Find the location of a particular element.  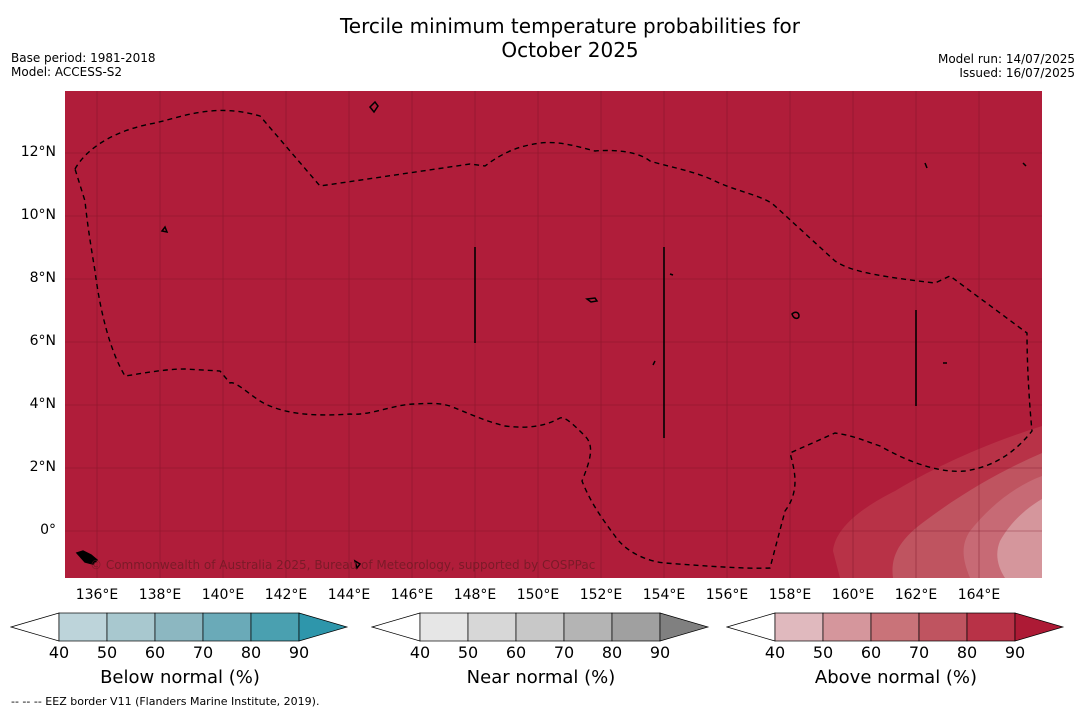

lon-label: 160°E is located at coordinates (853, 595).